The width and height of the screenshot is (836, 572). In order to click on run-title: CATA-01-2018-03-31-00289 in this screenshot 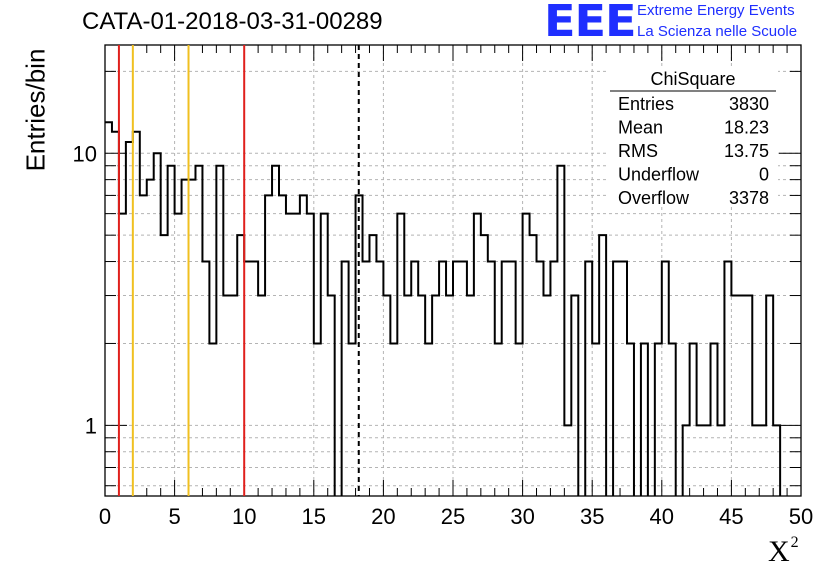, I will do `click(232, 21)`.